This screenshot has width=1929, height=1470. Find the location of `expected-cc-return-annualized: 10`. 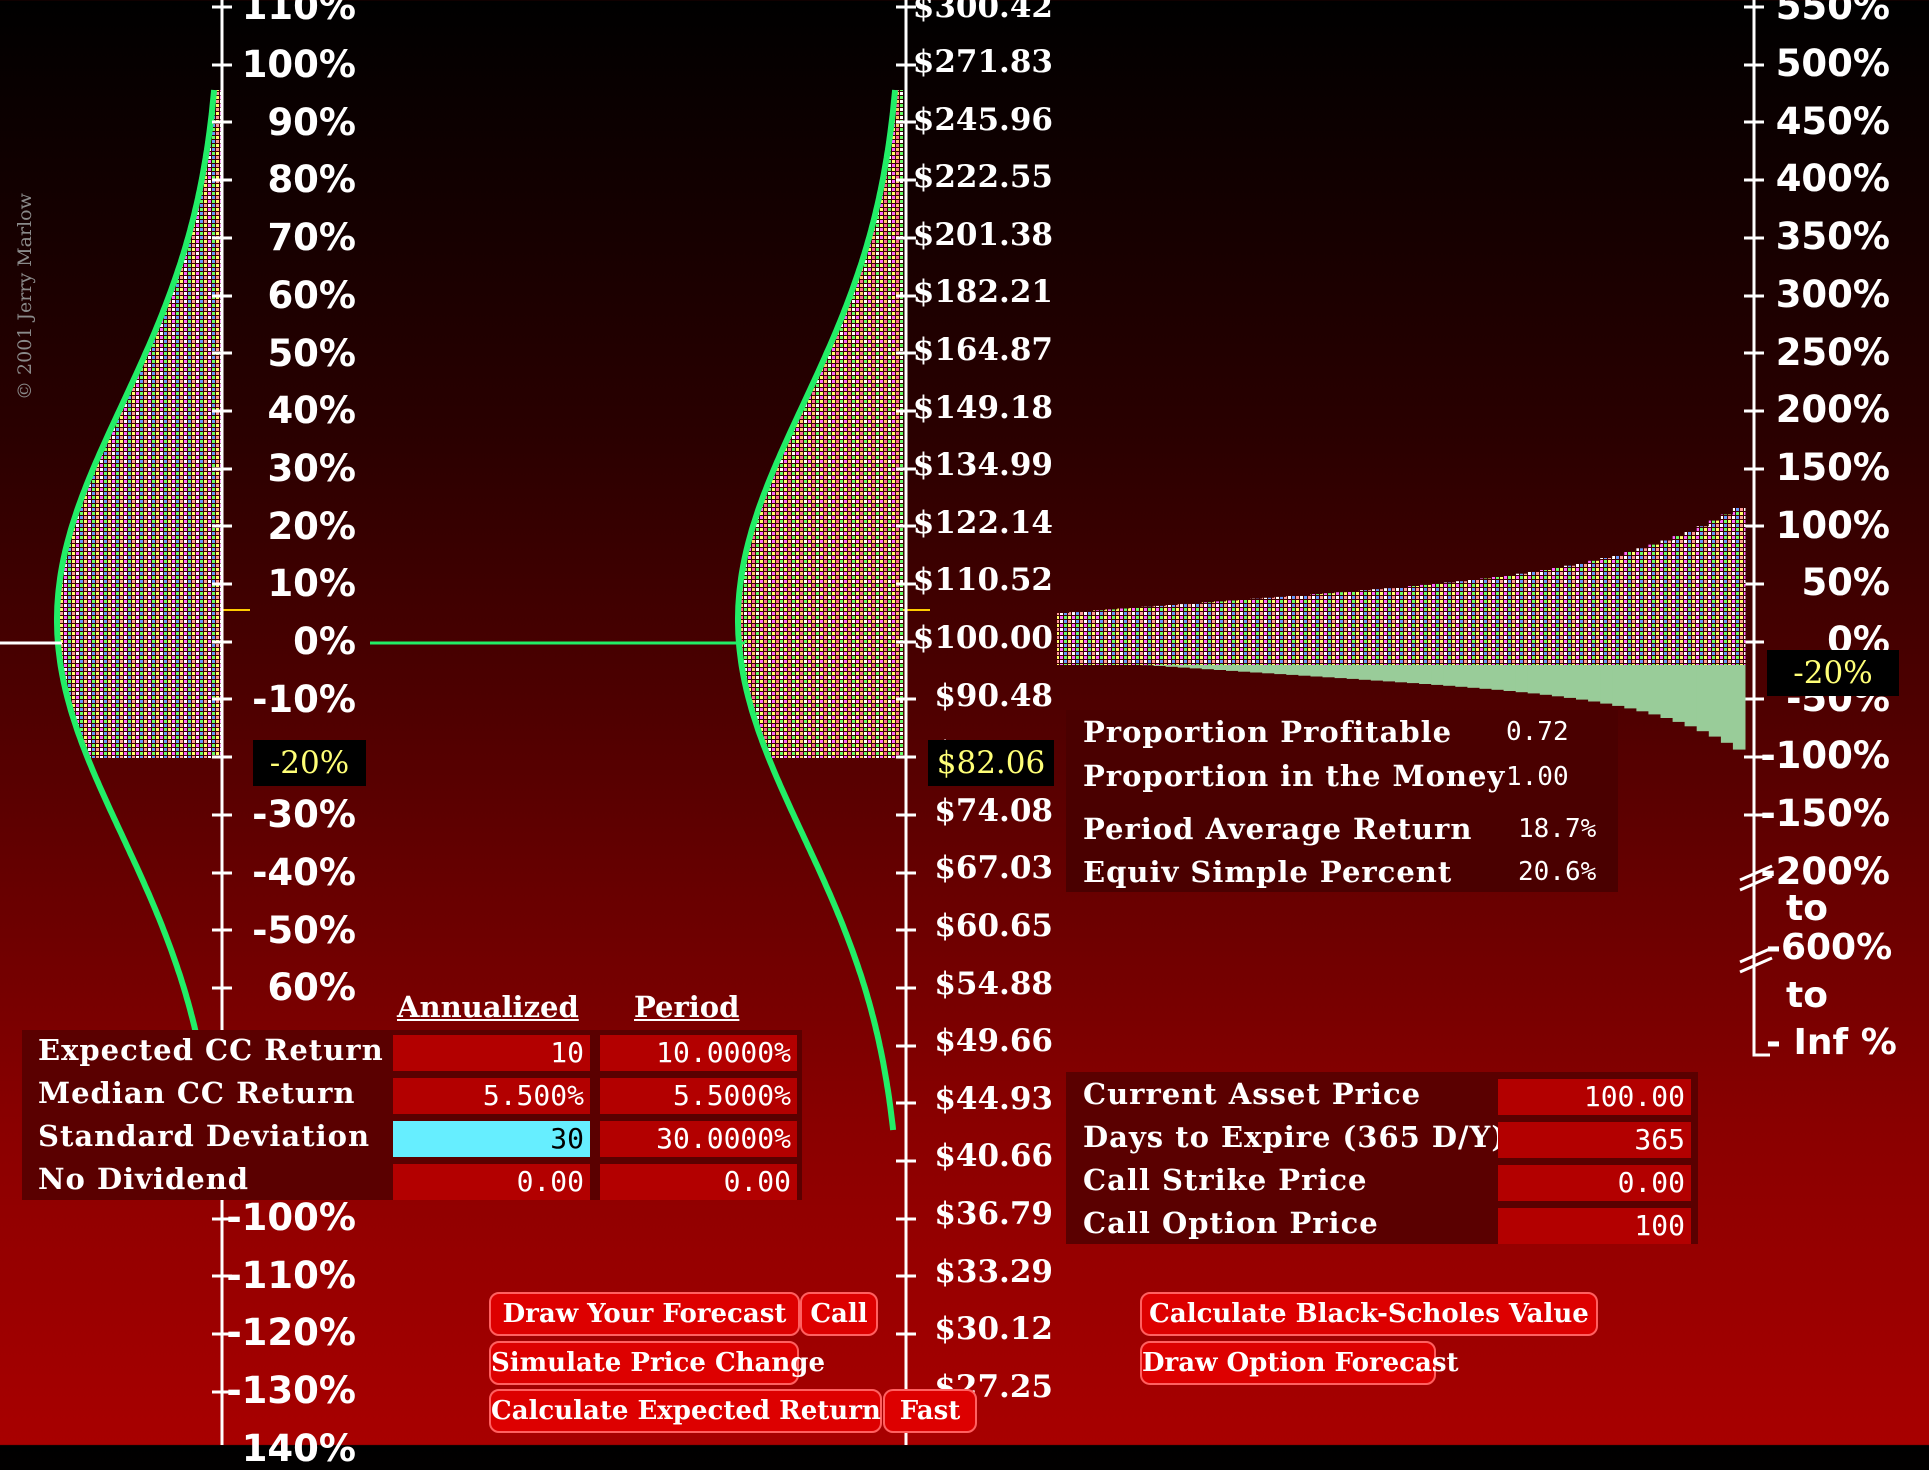

expected-cc-return-annualized: 10 is located at coordinates (491, 1053).